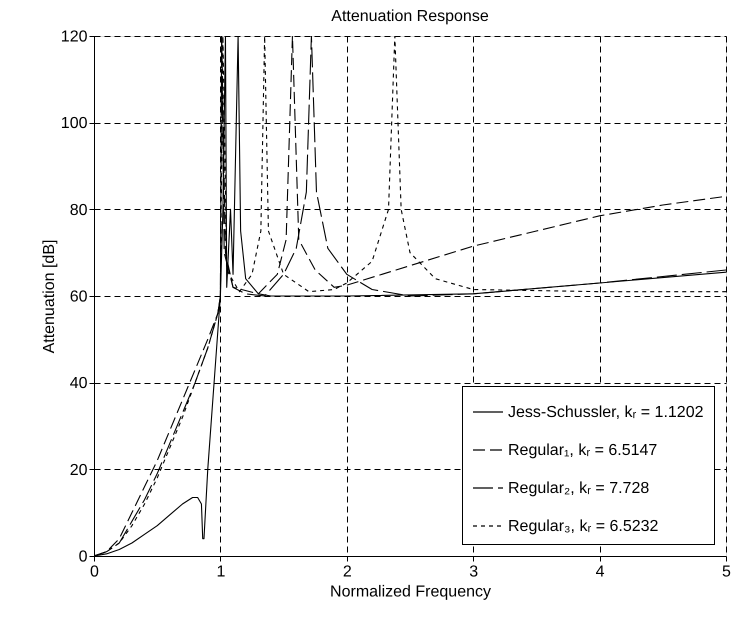 Image resolution: width=744 pixels, height=618 pixels. What do you see at coordinates (410, 16) in the screenshot?
I see `chart-title: Attenuation Response` at bounding box center [410, 16].